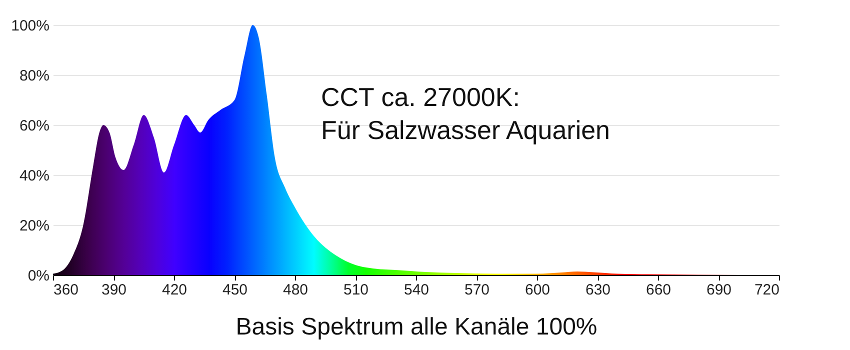  What do you see at coordinates (34, 226) in the screenshot?
I see `y-tick-label: 20%` at bounding box center [34, 226].